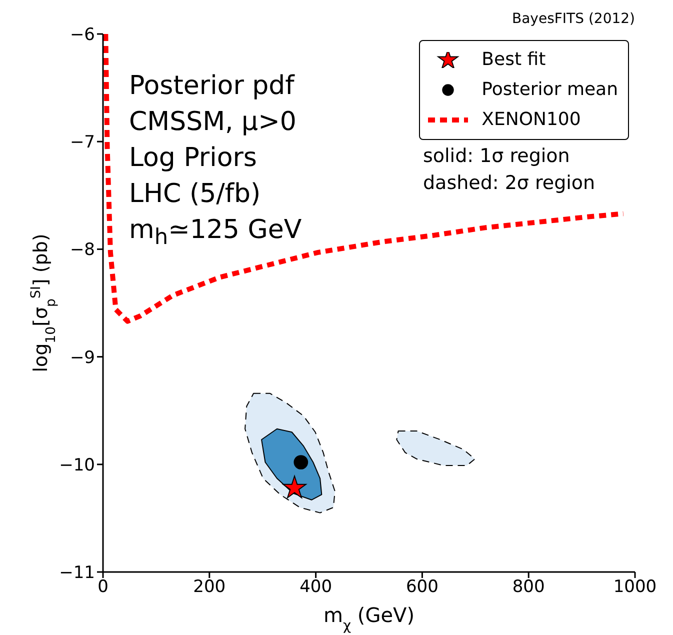 The height and width of the screenshot is (635, 673). I want to click on legend-label: XENON100, so click(531, 120).